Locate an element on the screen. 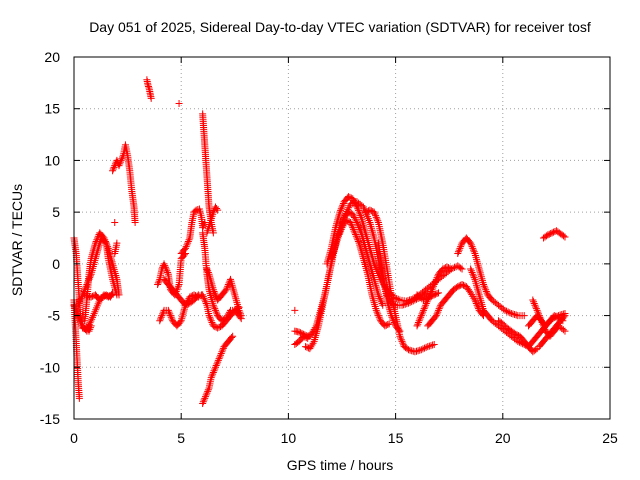  series-tr09 is located at coordinates (115, 222).